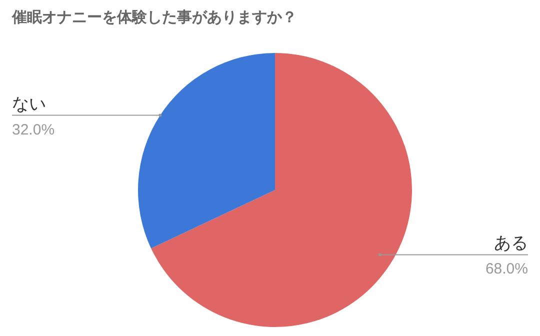  I want to click on slice-label: ない, so click(29, 104).